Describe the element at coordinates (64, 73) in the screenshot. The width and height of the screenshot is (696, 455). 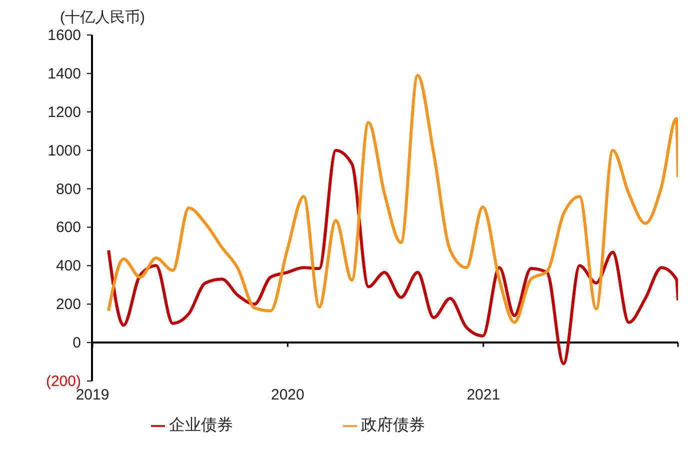
I see `y-tick-label: 1400` at that location.